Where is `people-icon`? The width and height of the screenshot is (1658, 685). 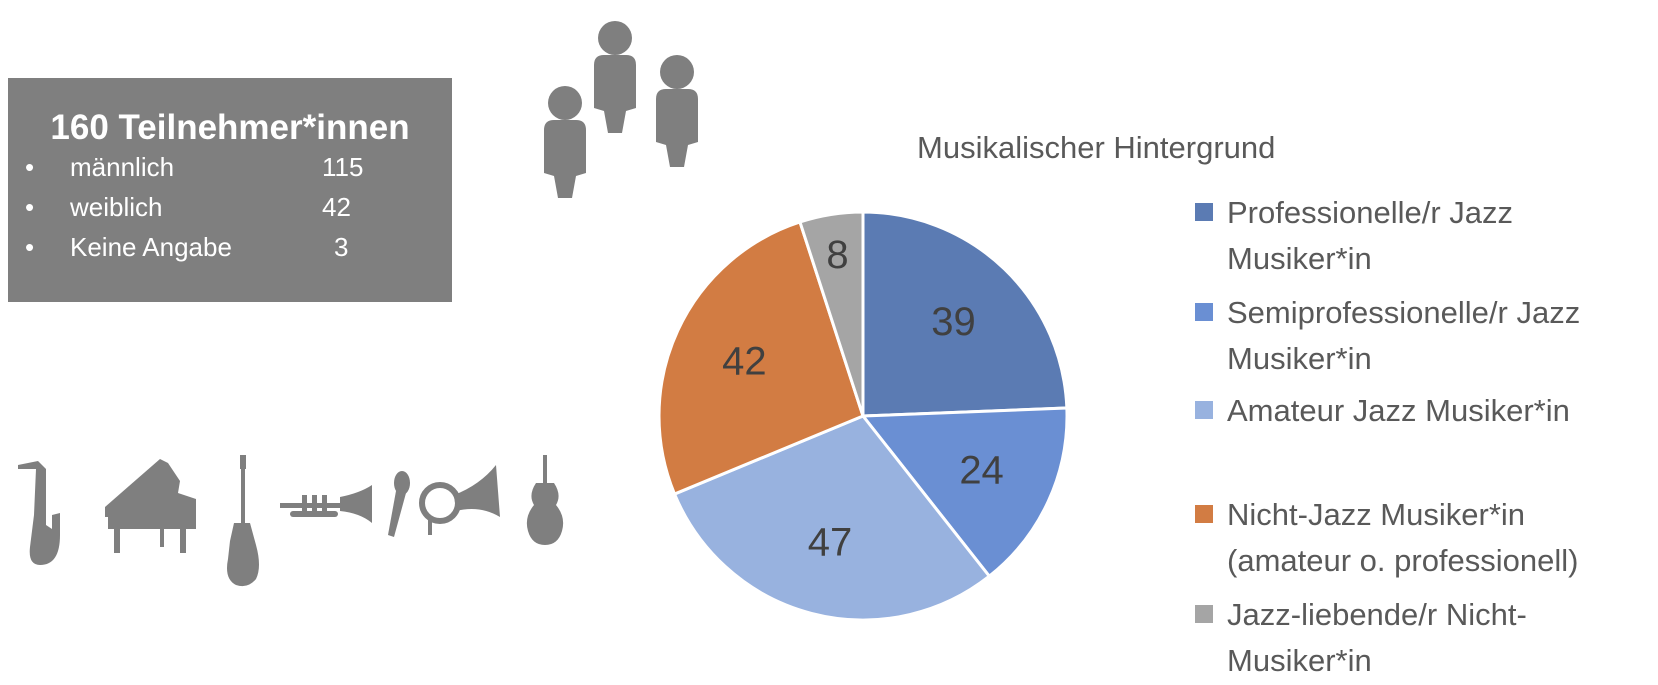
people-icon is located at coordinates (621, 109).